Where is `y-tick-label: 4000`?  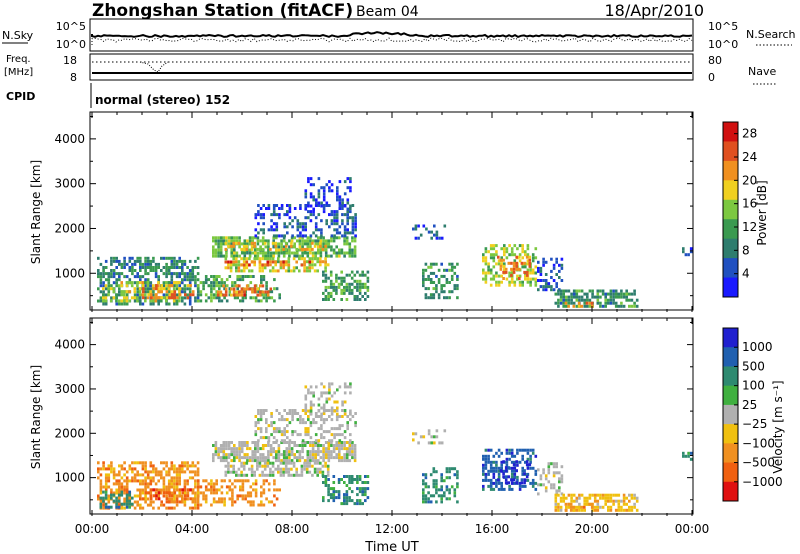 y-tick-label: 4000 is located at coordinates (69, 345).